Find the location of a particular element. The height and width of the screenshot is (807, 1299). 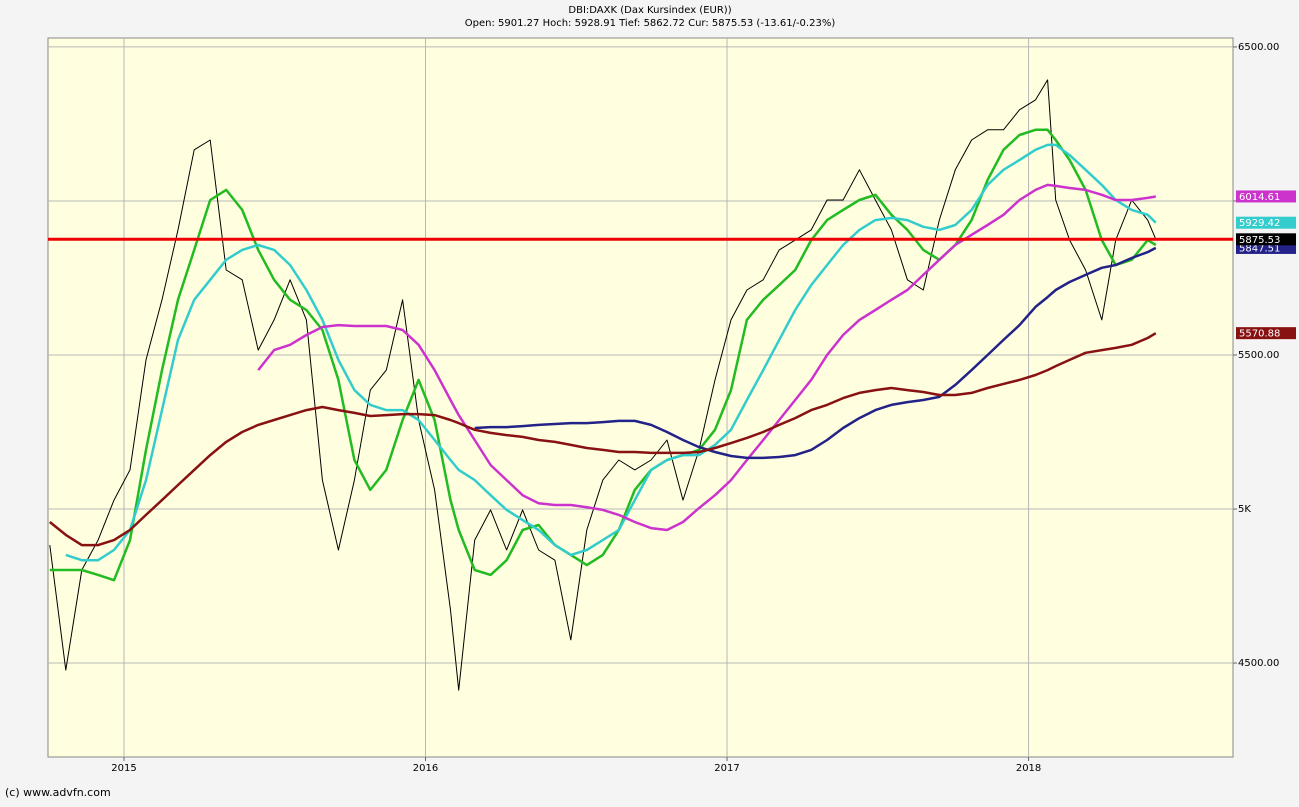

x-tick-label: 2017 is located at coordinates (726, 768).